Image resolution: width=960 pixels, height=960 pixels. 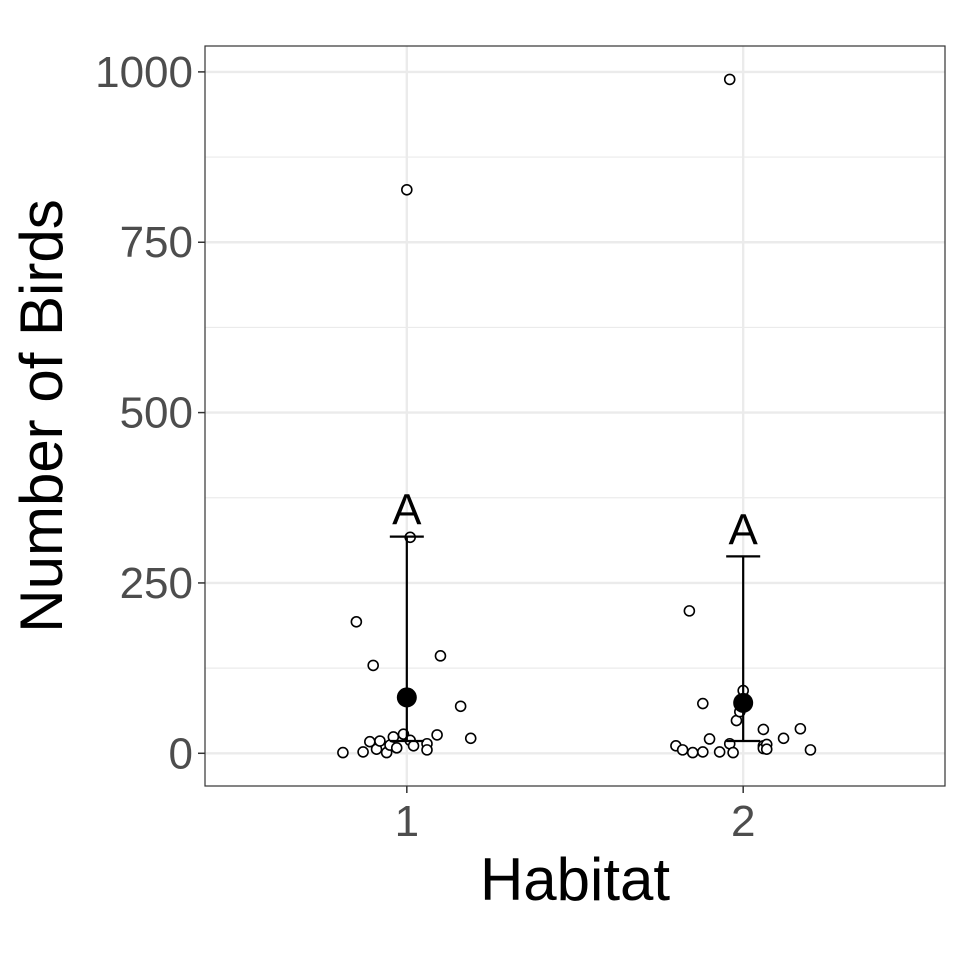 I want to click on y-tick-label: 250, so click(x=156, y=583).